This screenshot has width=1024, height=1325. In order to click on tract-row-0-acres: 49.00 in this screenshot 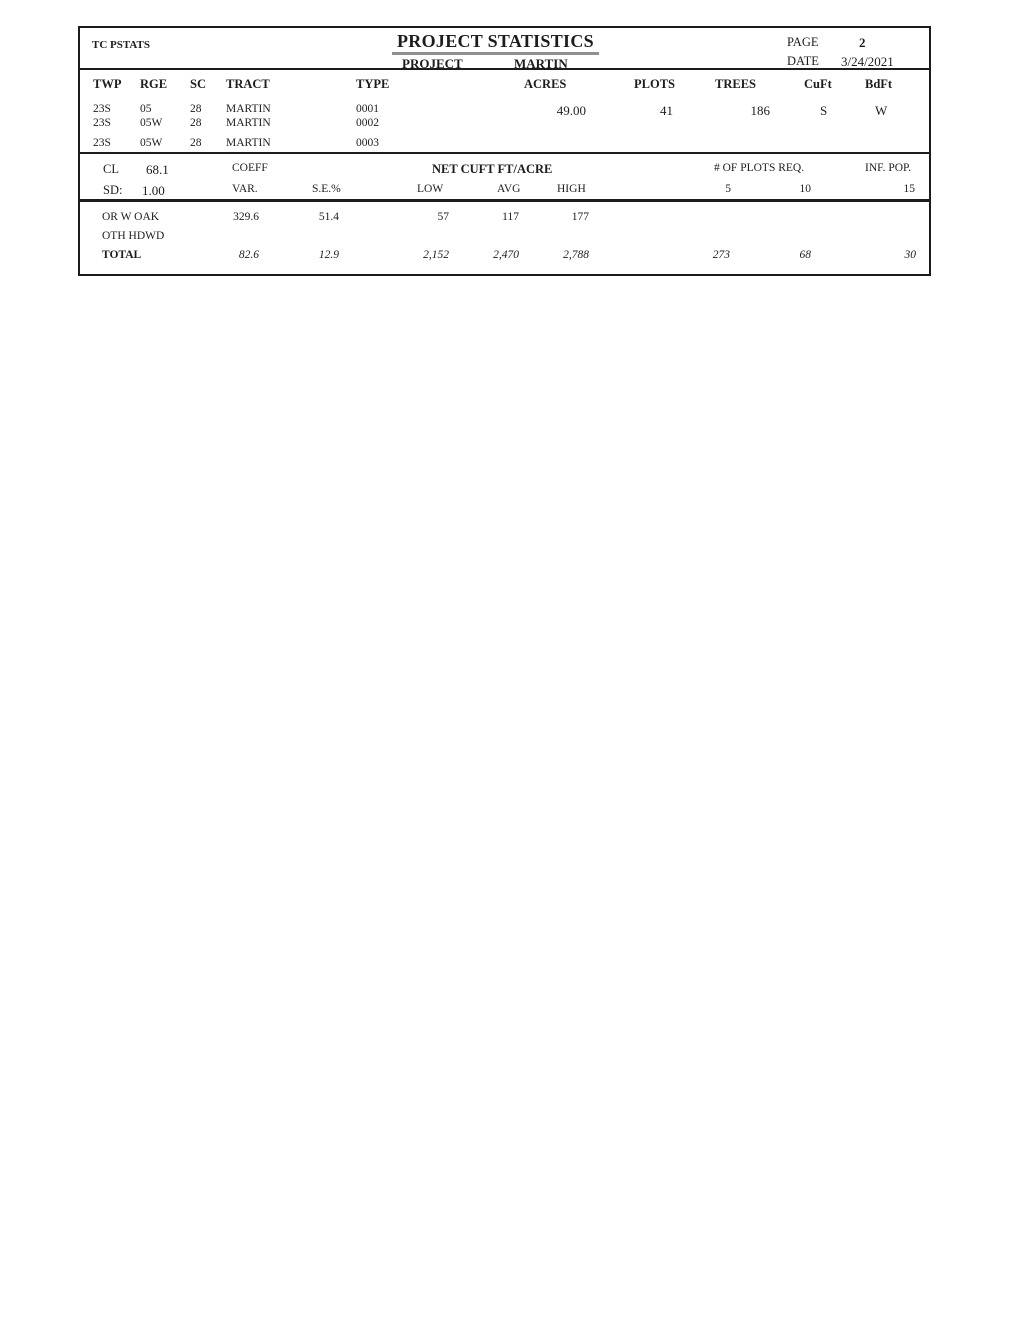, I will do `click(571, 110)`.